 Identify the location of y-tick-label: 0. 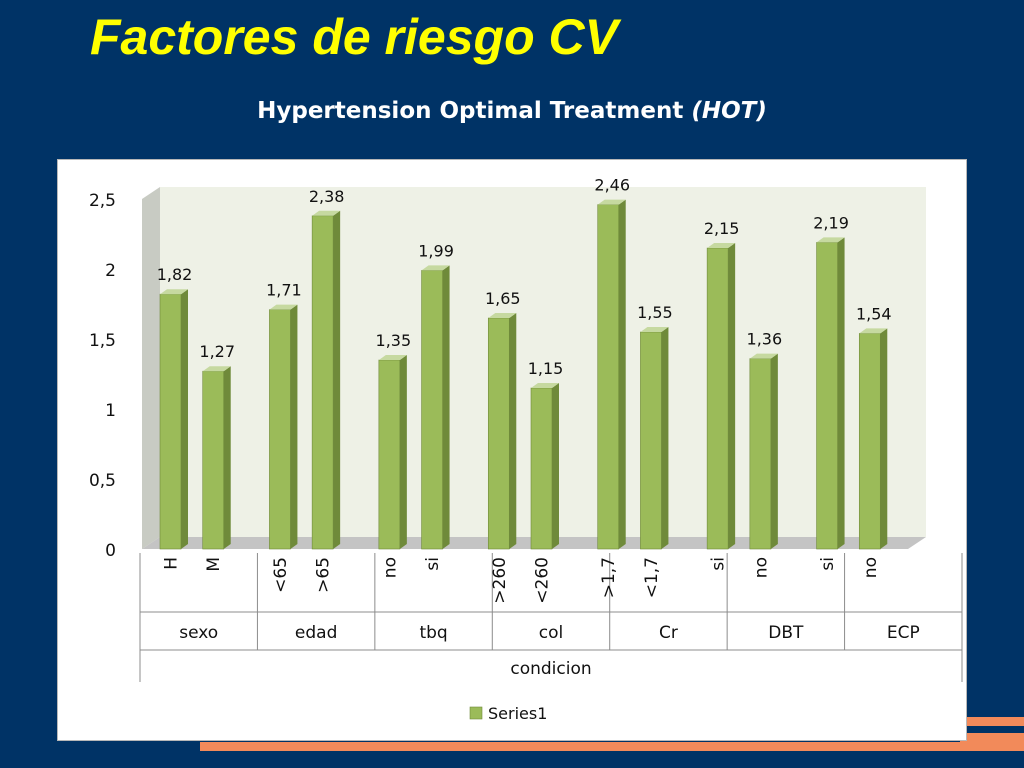
(110, 551).